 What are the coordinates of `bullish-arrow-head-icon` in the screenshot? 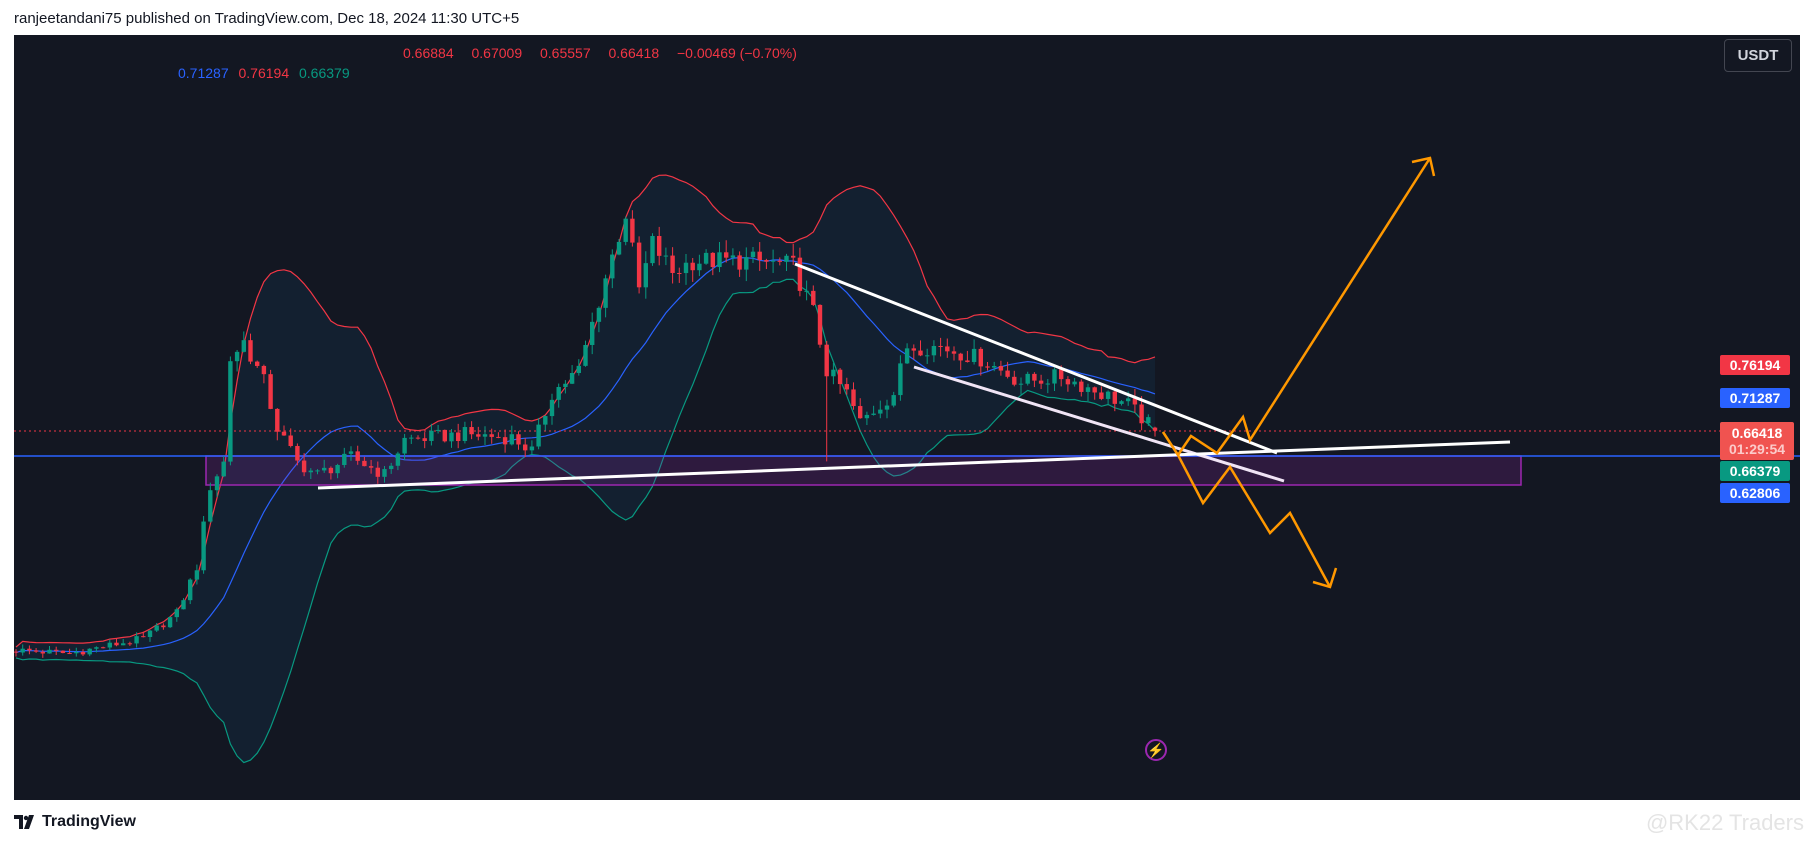 It's located at (1423, 166).